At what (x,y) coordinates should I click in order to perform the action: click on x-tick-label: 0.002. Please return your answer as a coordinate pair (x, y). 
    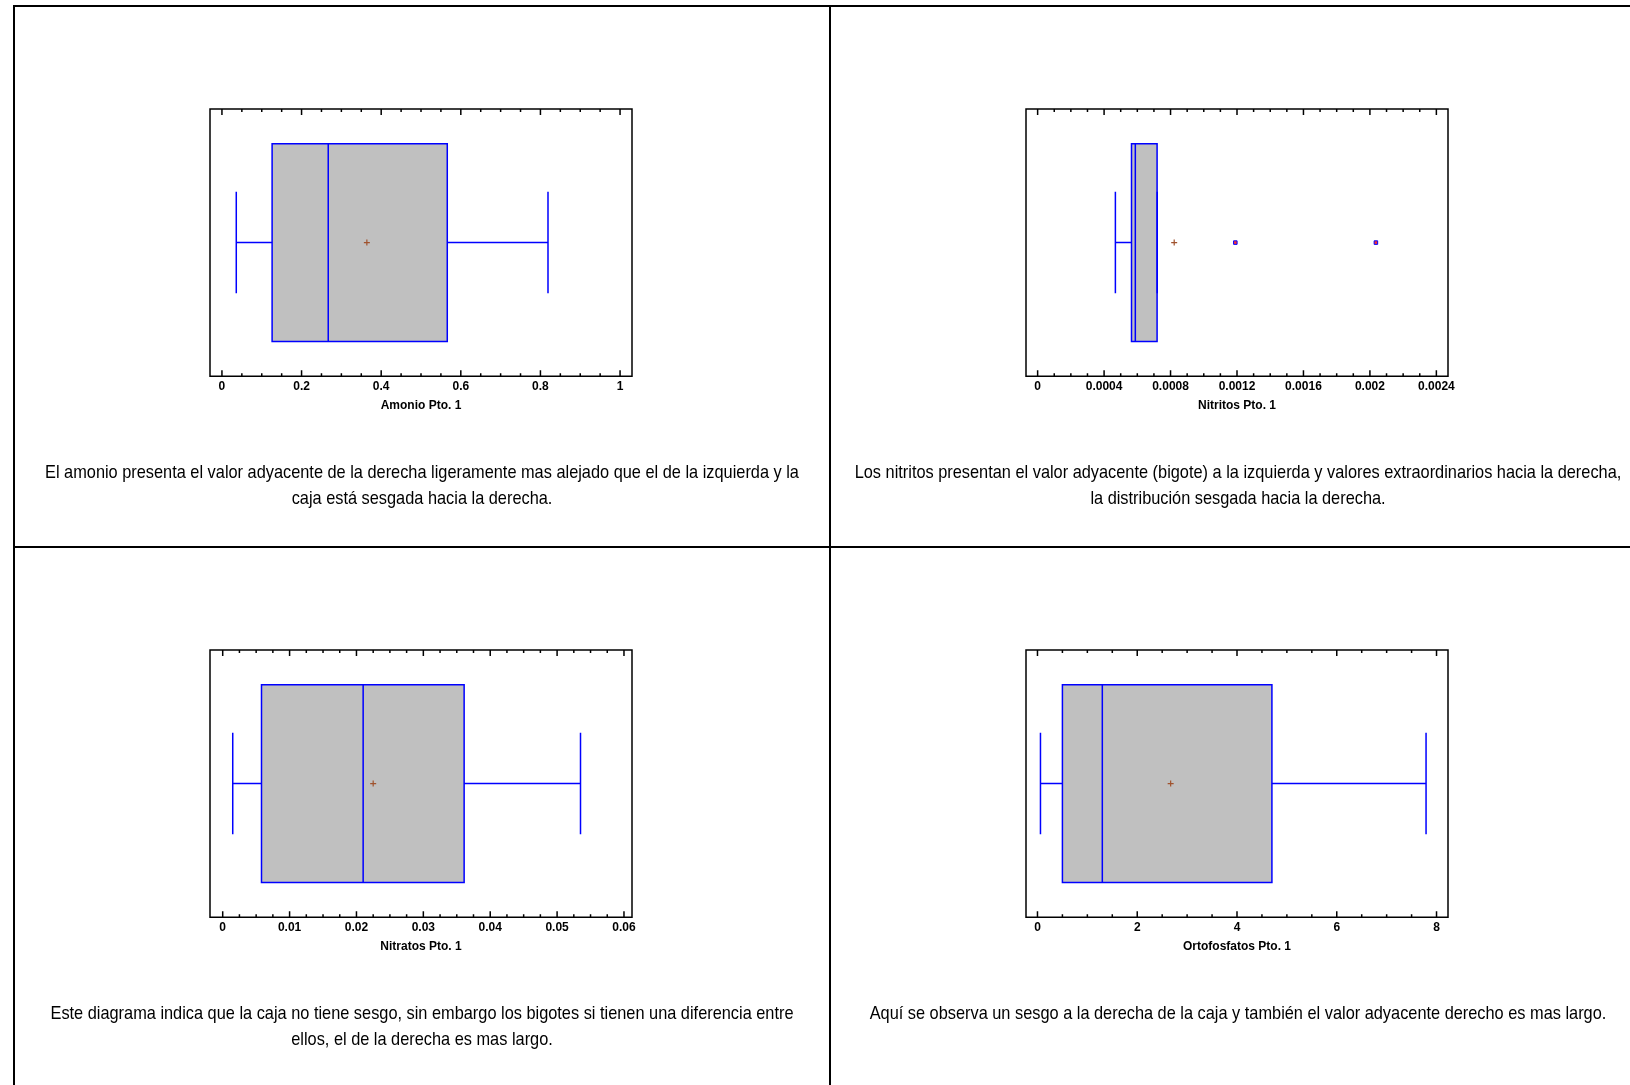
    Looking at the image, I should click on (1370, 385).